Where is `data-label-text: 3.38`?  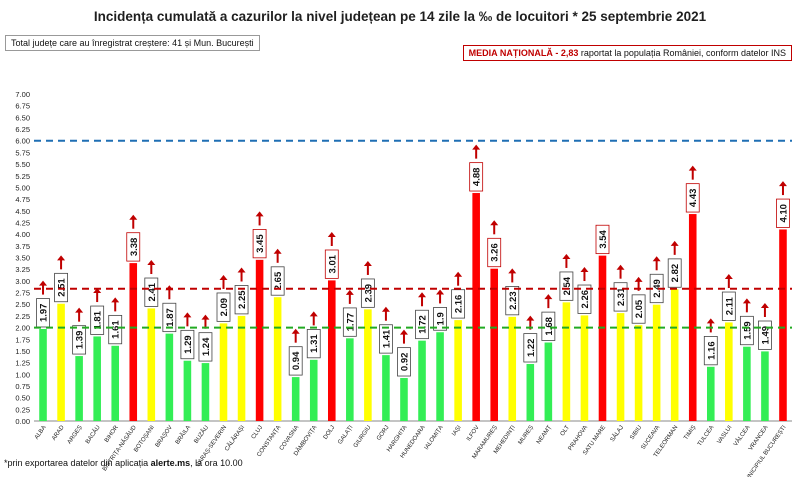 data-label-text: 3.38 is located at coordinates (134, 247).